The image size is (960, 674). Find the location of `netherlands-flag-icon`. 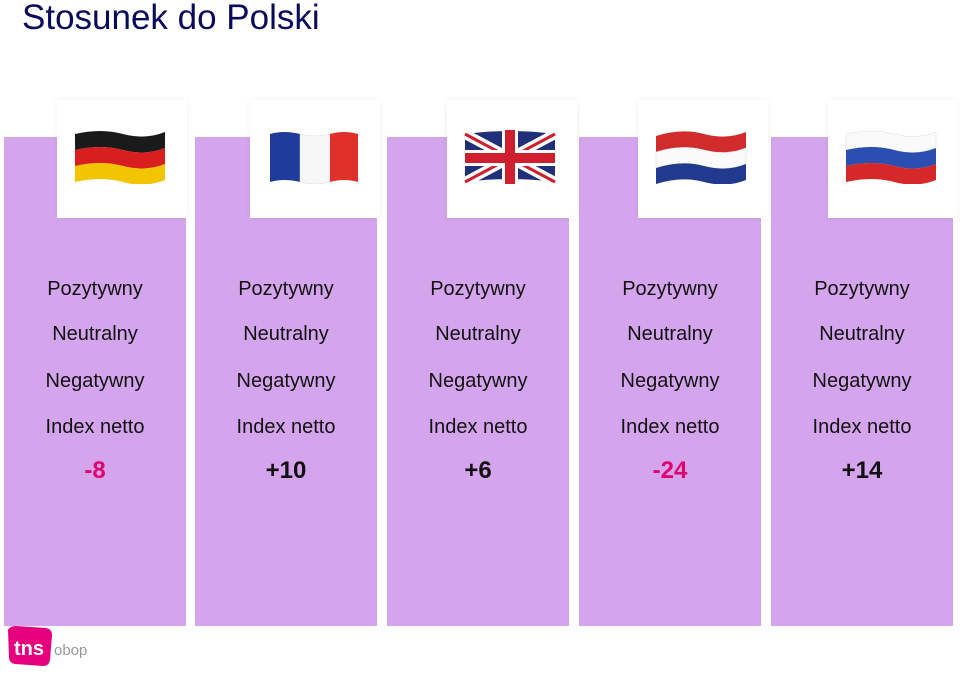

netherlands-flag-icon is located at coordinates (701, 157).